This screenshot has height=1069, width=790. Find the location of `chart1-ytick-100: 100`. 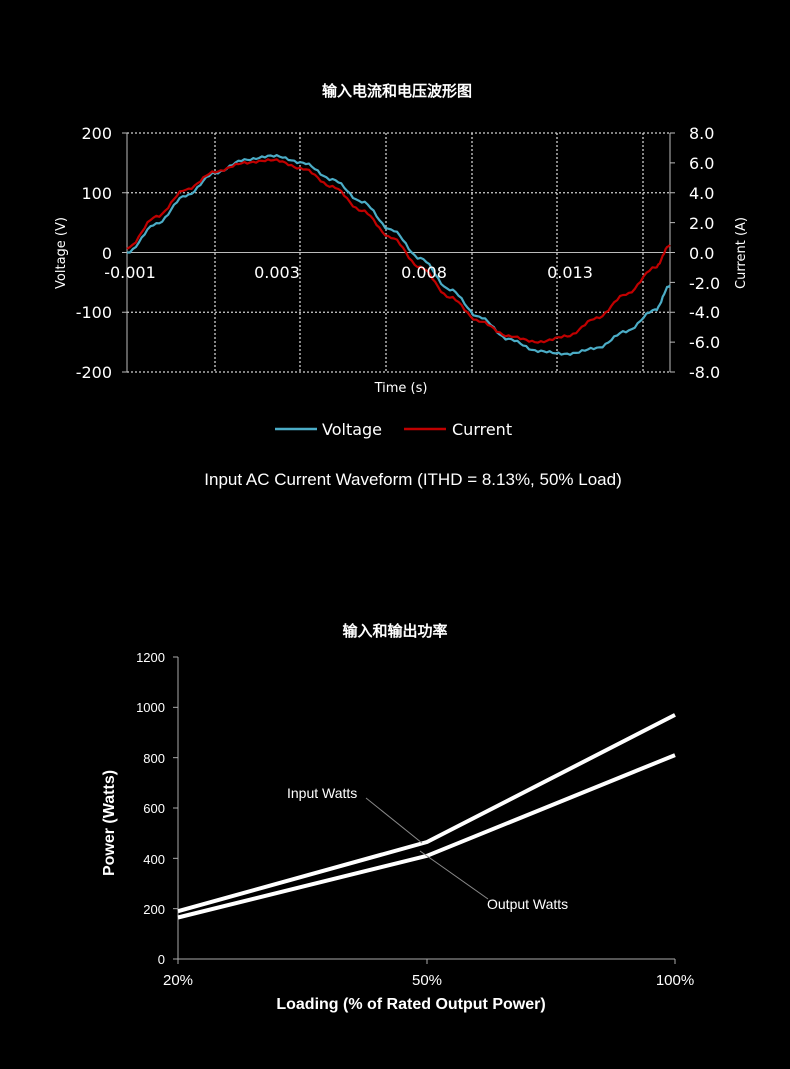

chart1-ytick-100: 100 is located at coordinates (96, 193).